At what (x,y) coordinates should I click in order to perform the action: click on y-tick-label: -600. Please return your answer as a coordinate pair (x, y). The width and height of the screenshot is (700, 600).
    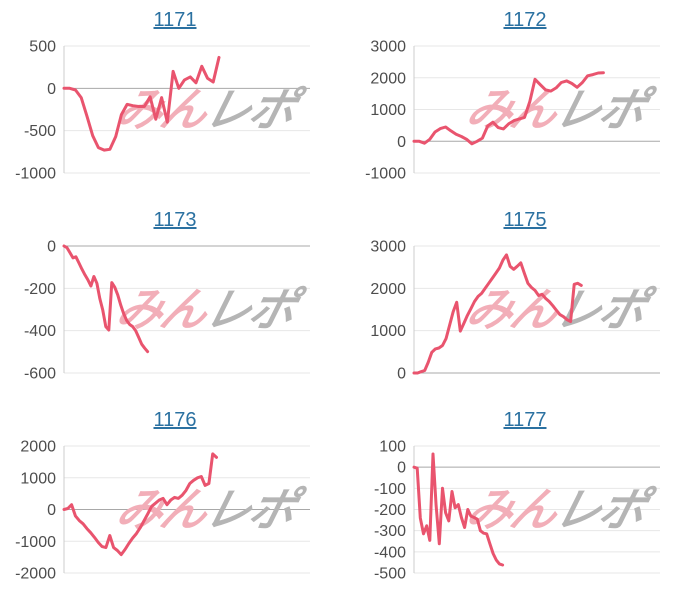
    Looking at the image, I should click on (40, 374).